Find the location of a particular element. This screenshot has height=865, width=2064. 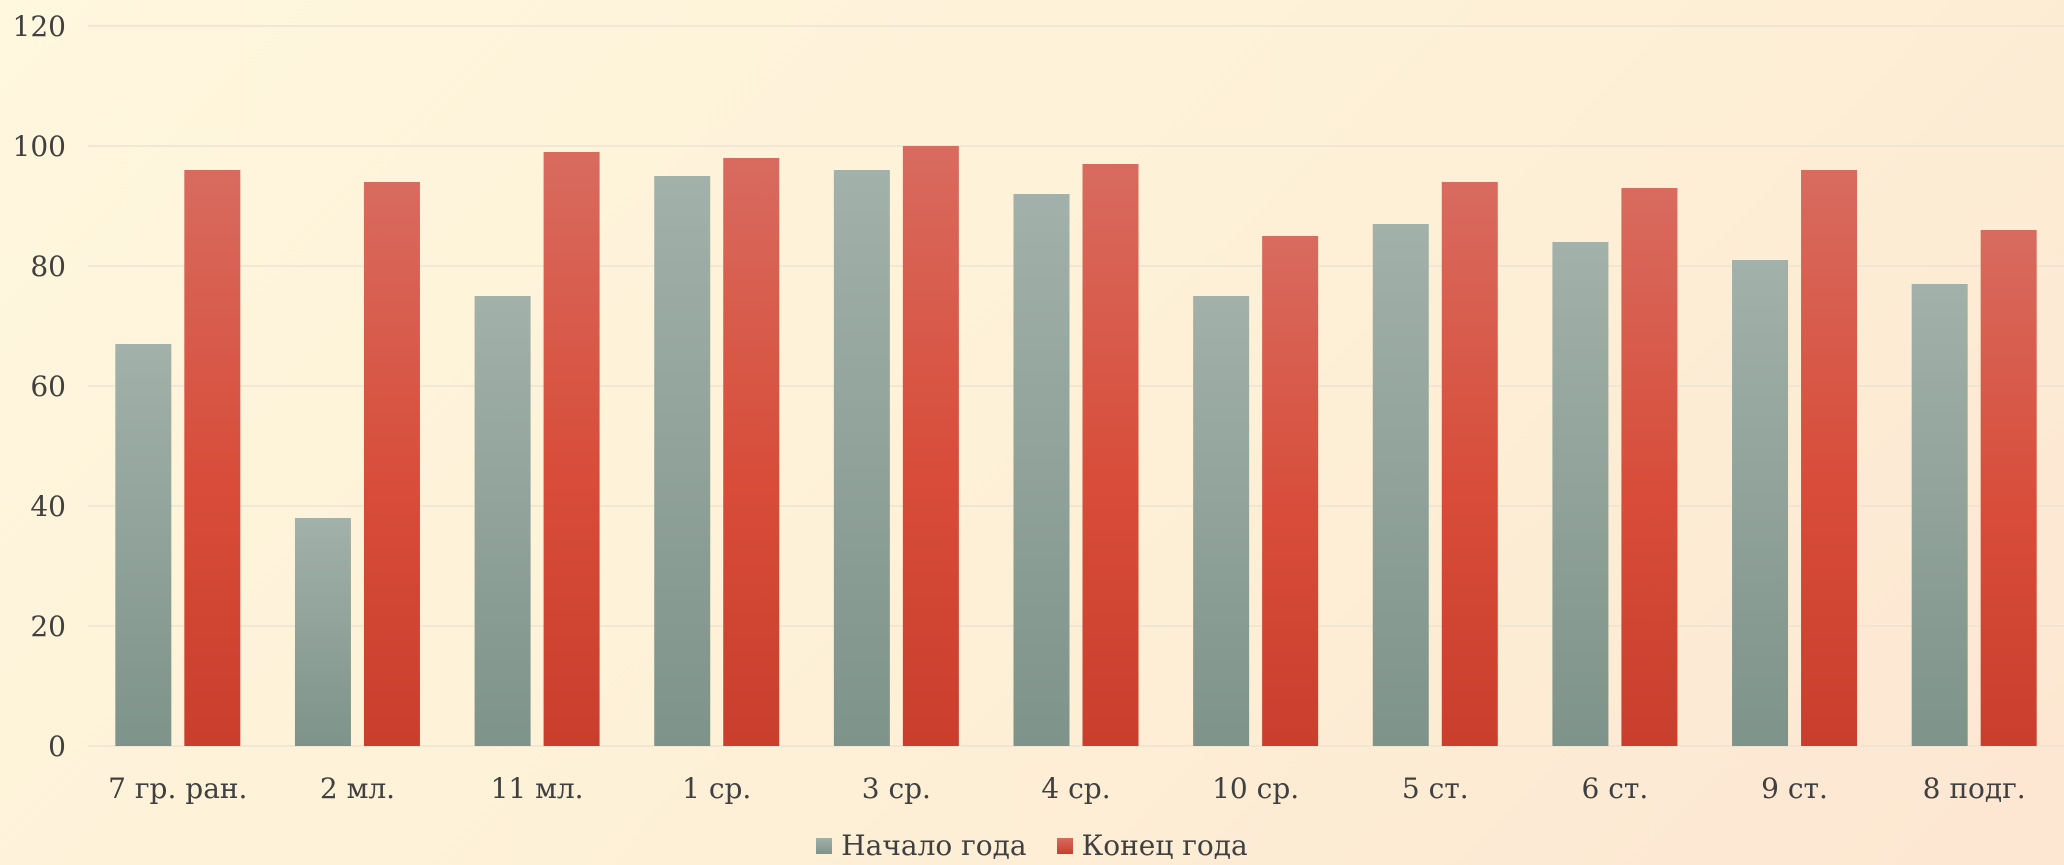

y-tick-label: 100 is located at coordinates (39, 146).